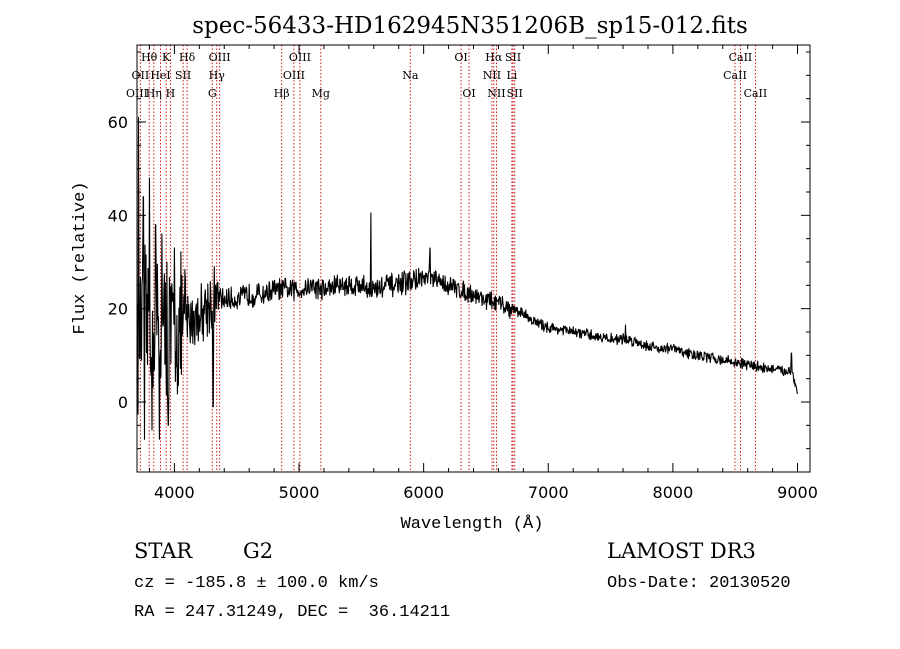 The width and height of the screenshot is (900, 649). Describe the element at coordinates (118, 122) in the screenshot. I see `y-tick-label: 60` at that location.